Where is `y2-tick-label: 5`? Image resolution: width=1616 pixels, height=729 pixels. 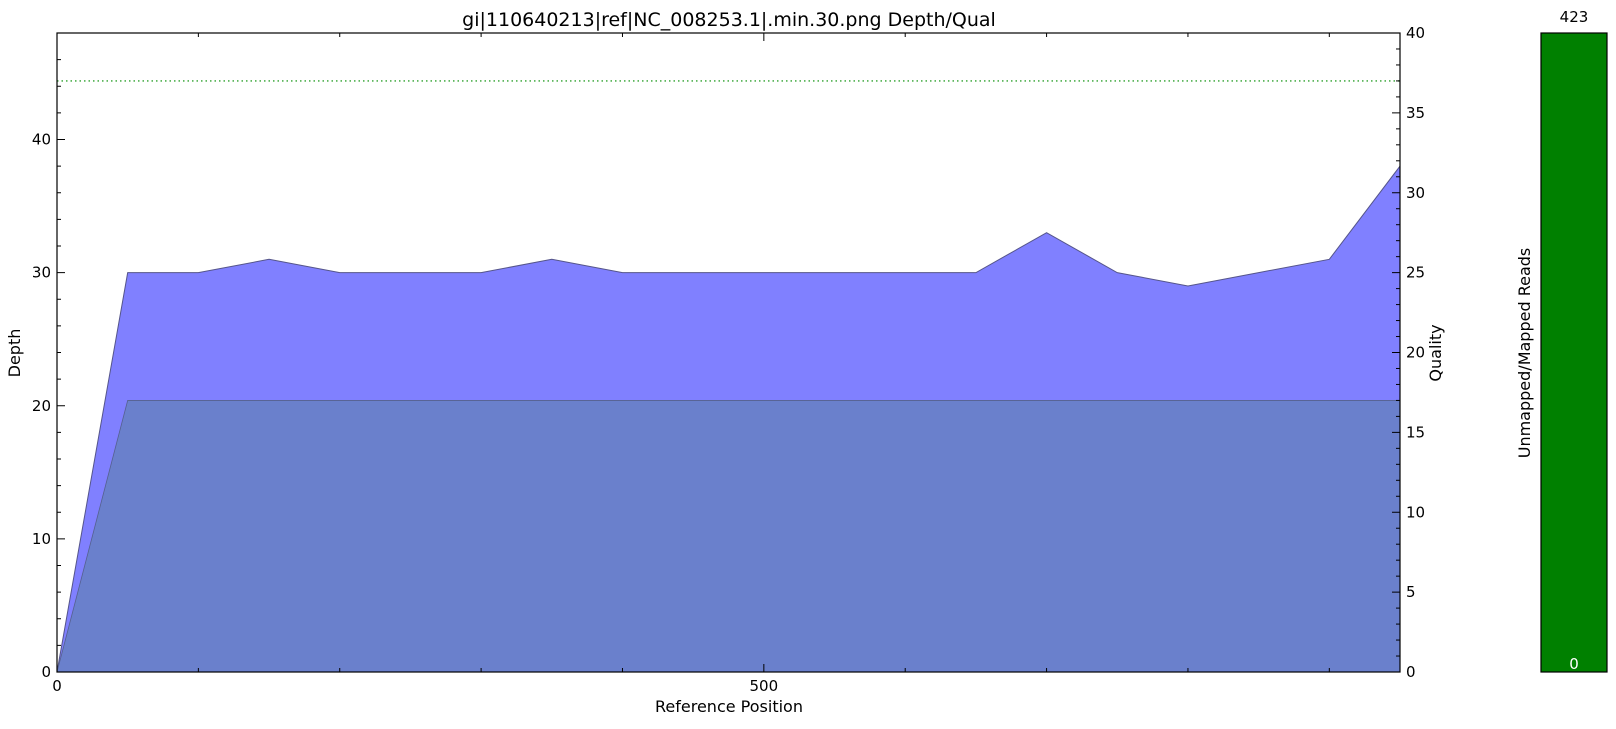
y2-tick-label: 5 is located at coordinates (1411, 592).